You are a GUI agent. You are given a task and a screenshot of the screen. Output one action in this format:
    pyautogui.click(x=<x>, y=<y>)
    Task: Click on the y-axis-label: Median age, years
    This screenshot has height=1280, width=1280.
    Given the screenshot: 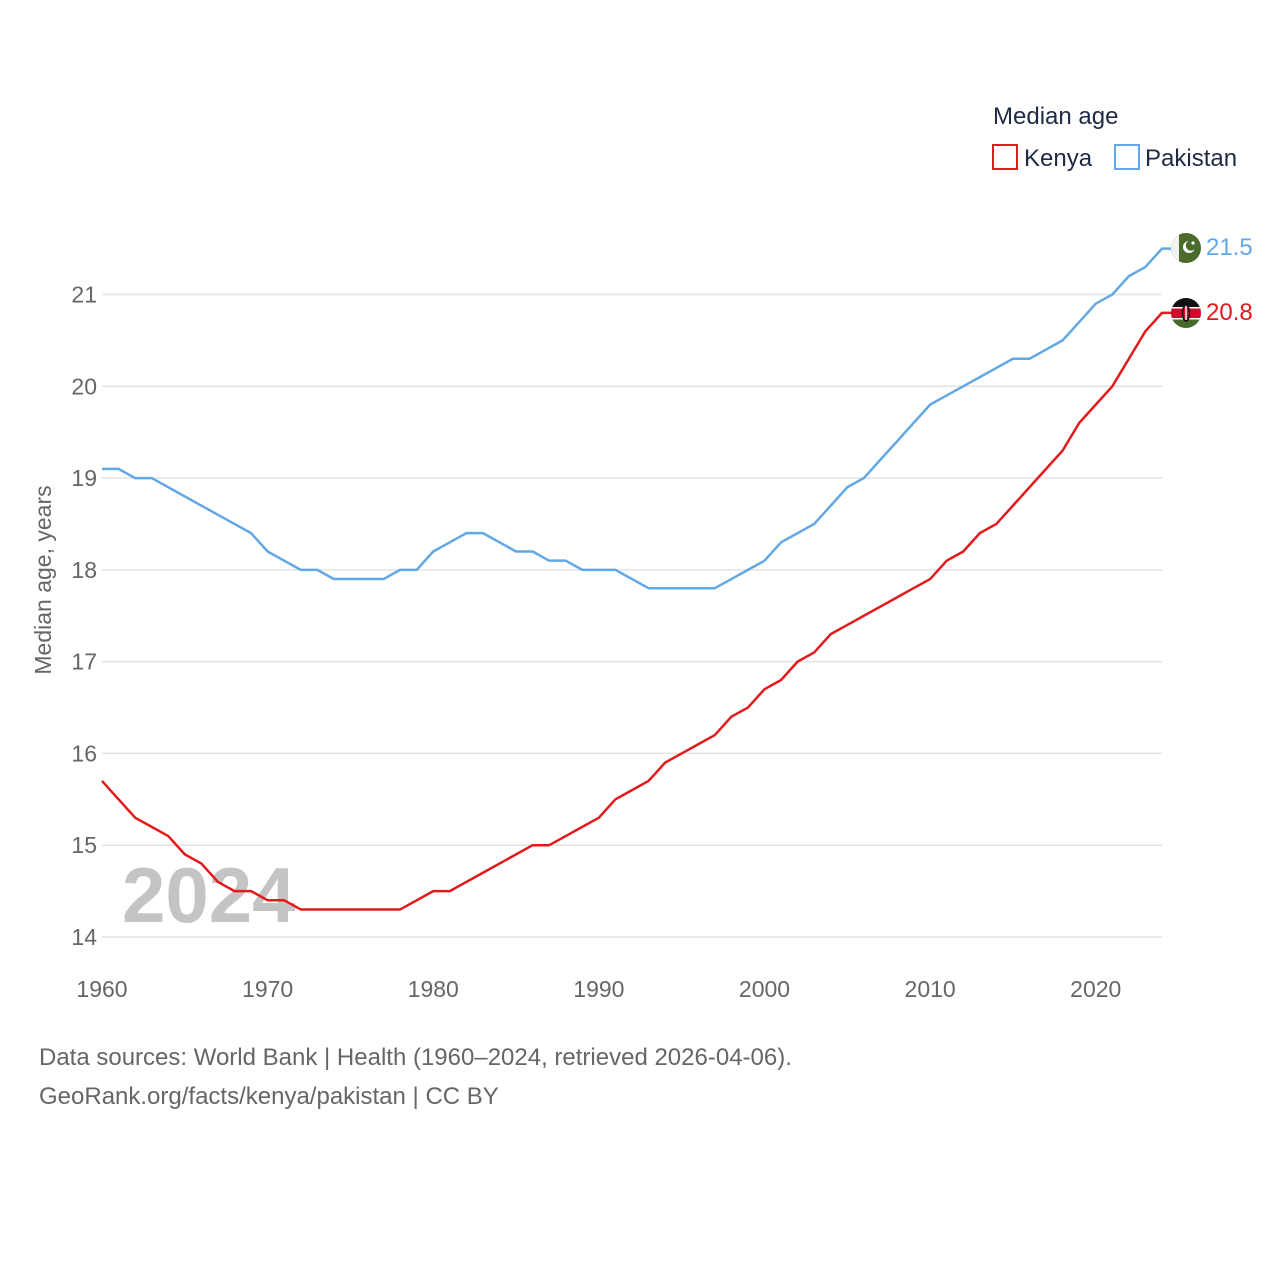 What is the action you would take?
    pyautogui.click(x=43, y=579)
    